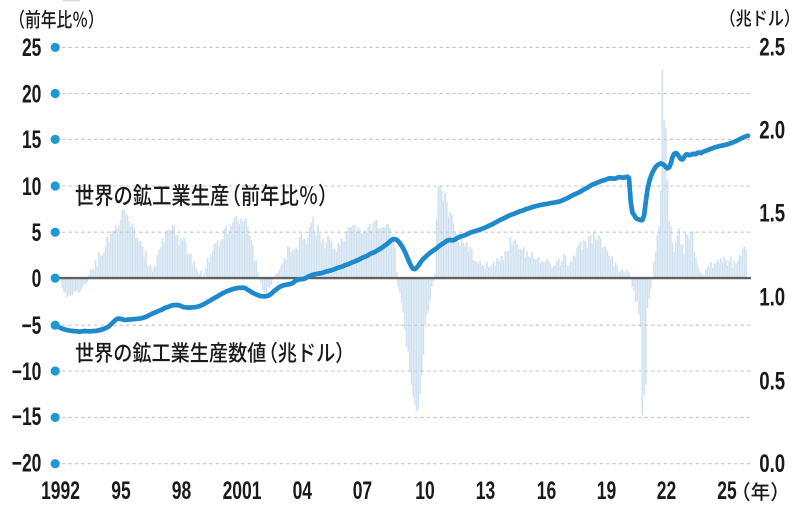 The width and height of the screenshot is (800, 514). Describe the element at coordinates (32, 140) in the screenshot. I see `svg-text: 15` at that location.